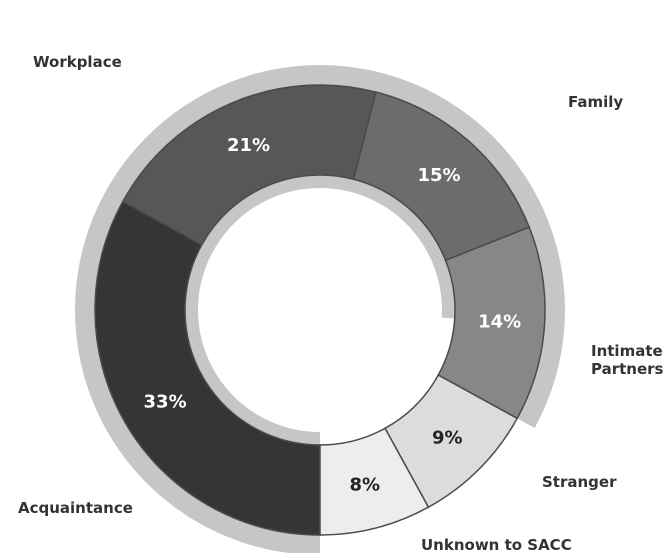  What do you see at coordinates (499, 321) in the screenshot?
I see `pct-label-intimate-partners: 14%` at bounding box center [499, 321].